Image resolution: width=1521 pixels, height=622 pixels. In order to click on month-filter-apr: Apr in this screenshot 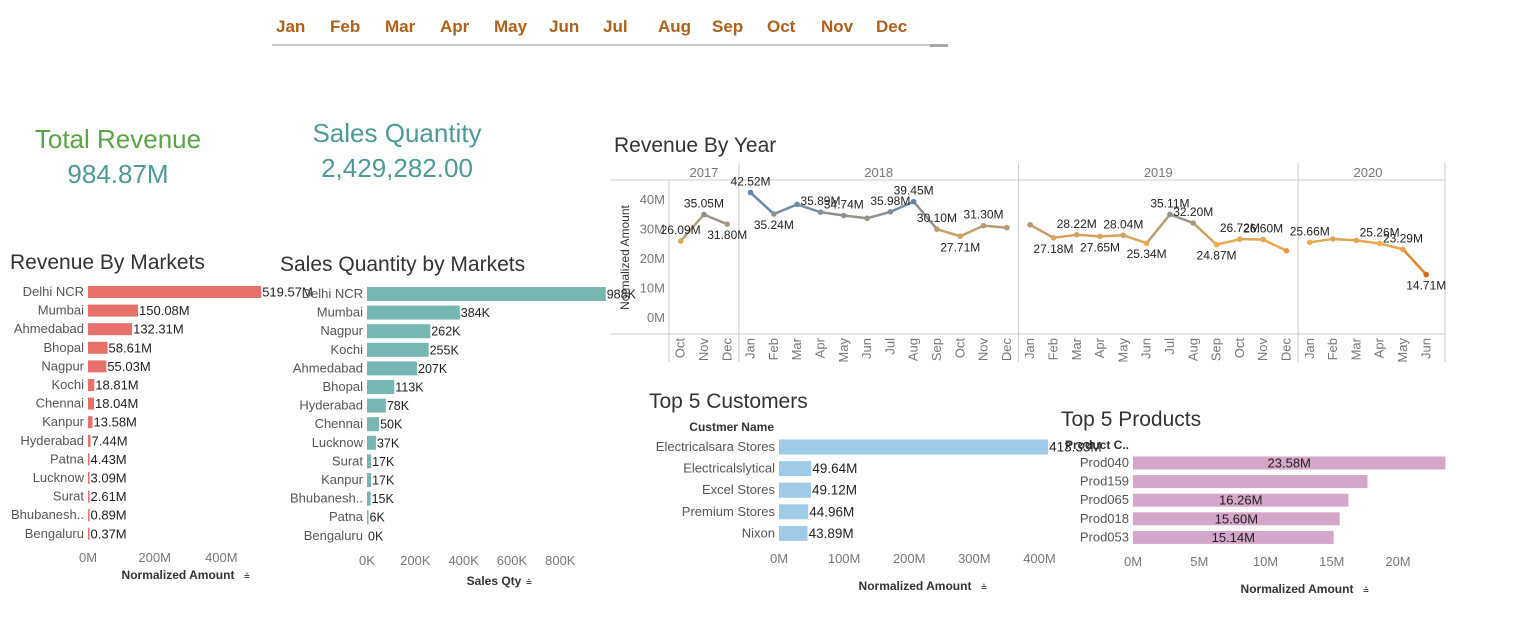, I will do `click(455, 26)`.